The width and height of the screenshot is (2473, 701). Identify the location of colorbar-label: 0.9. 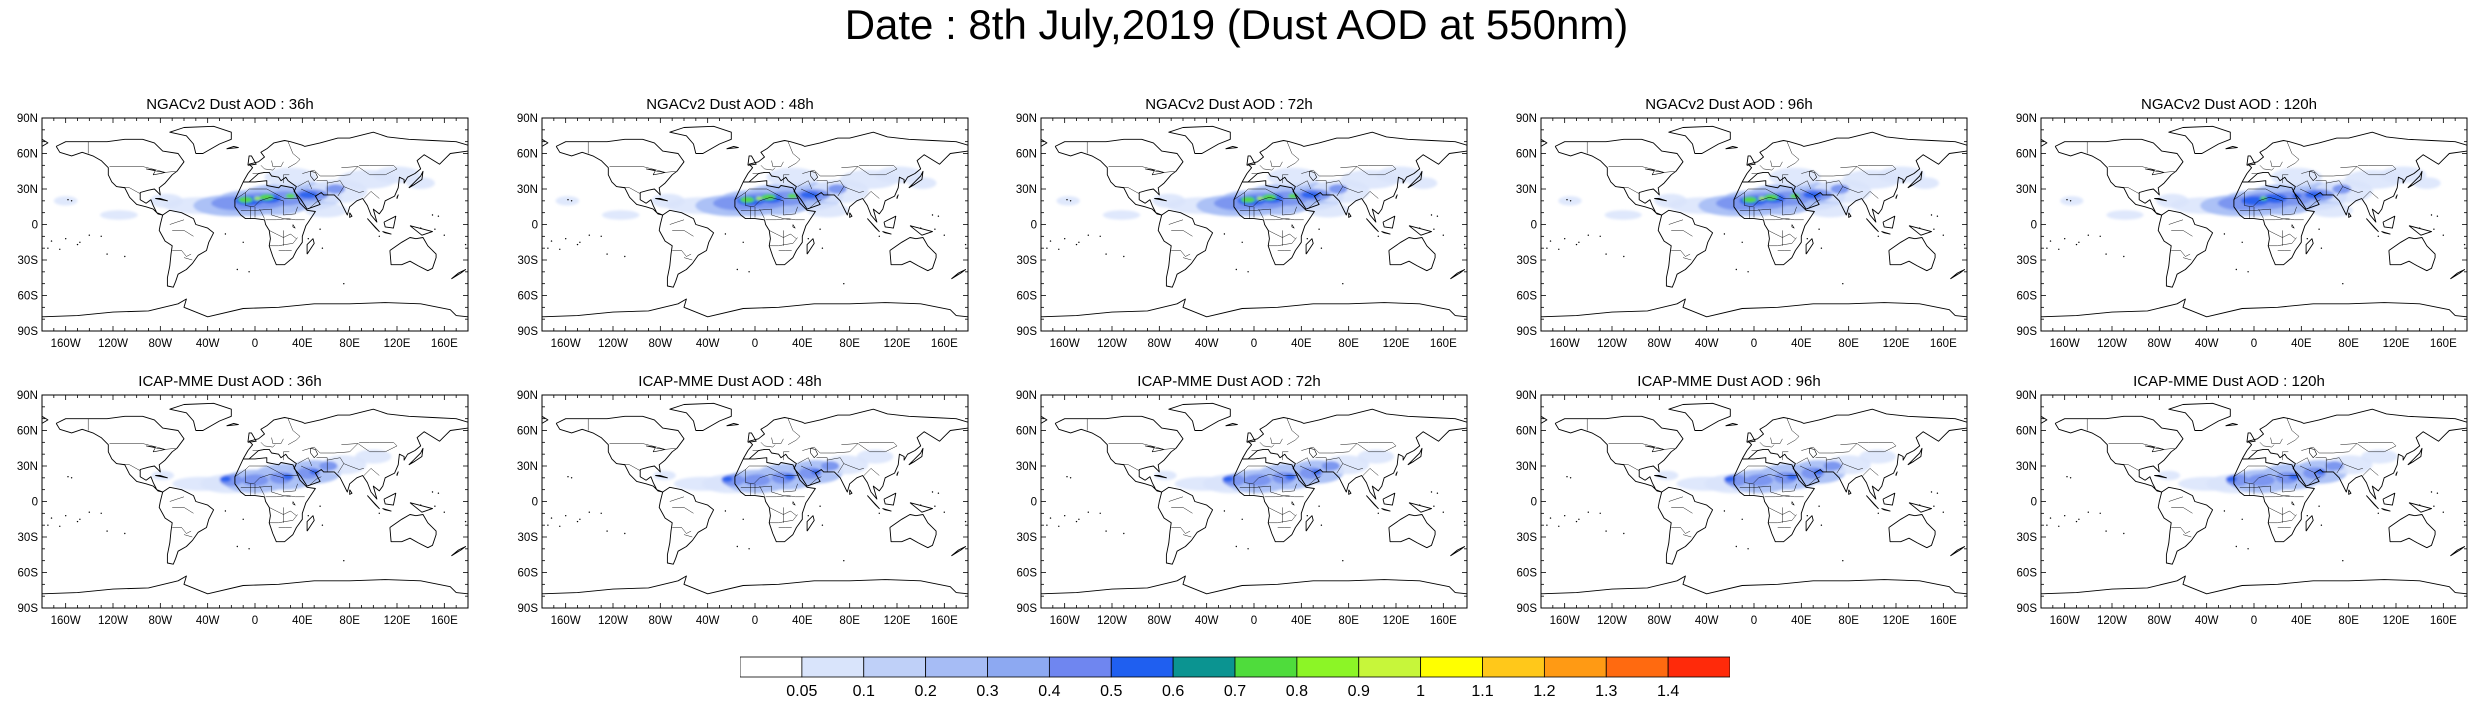
(1359, 690).